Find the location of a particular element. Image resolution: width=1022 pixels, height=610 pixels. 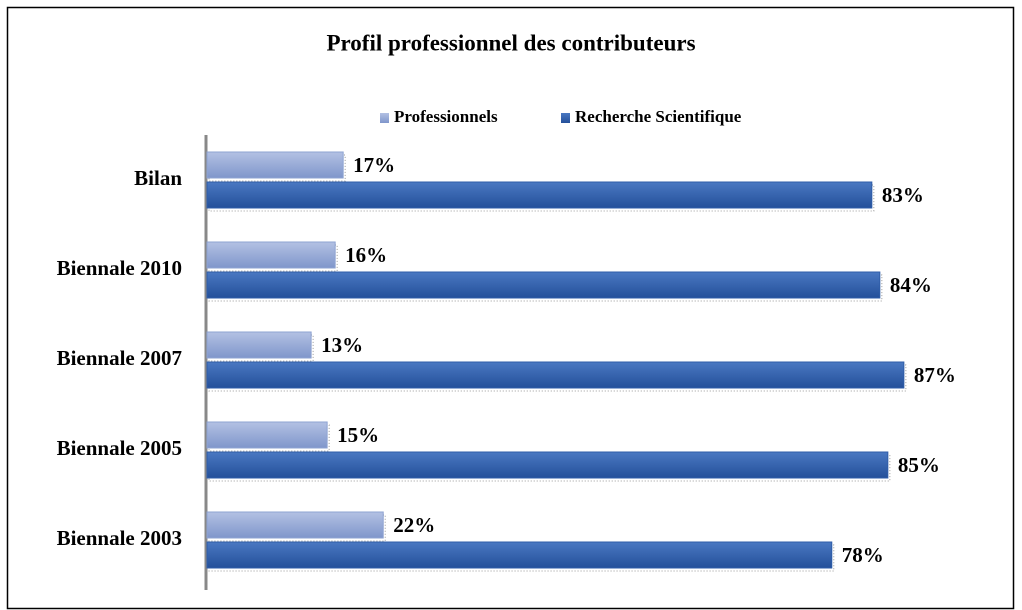

legend-label: Professionnels is located at coordinates (446, 116).